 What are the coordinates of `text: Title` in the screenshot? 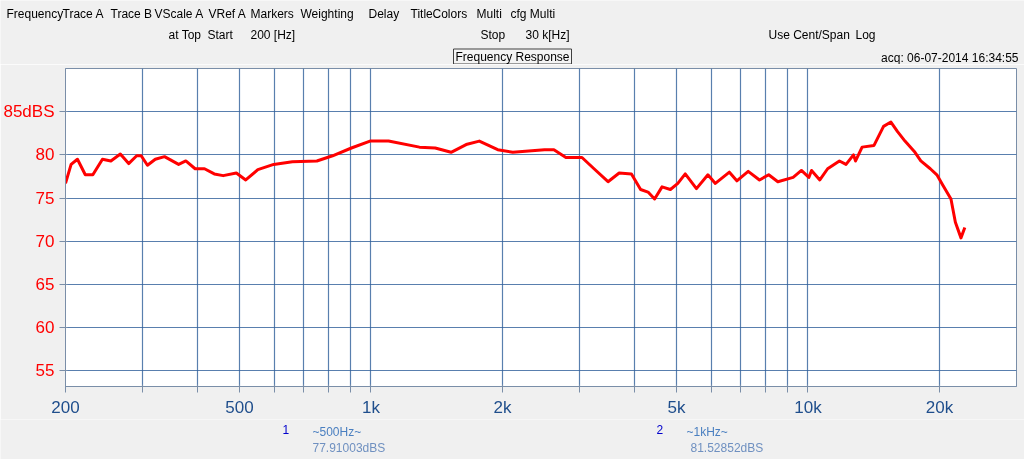 It's located at (422, 13).